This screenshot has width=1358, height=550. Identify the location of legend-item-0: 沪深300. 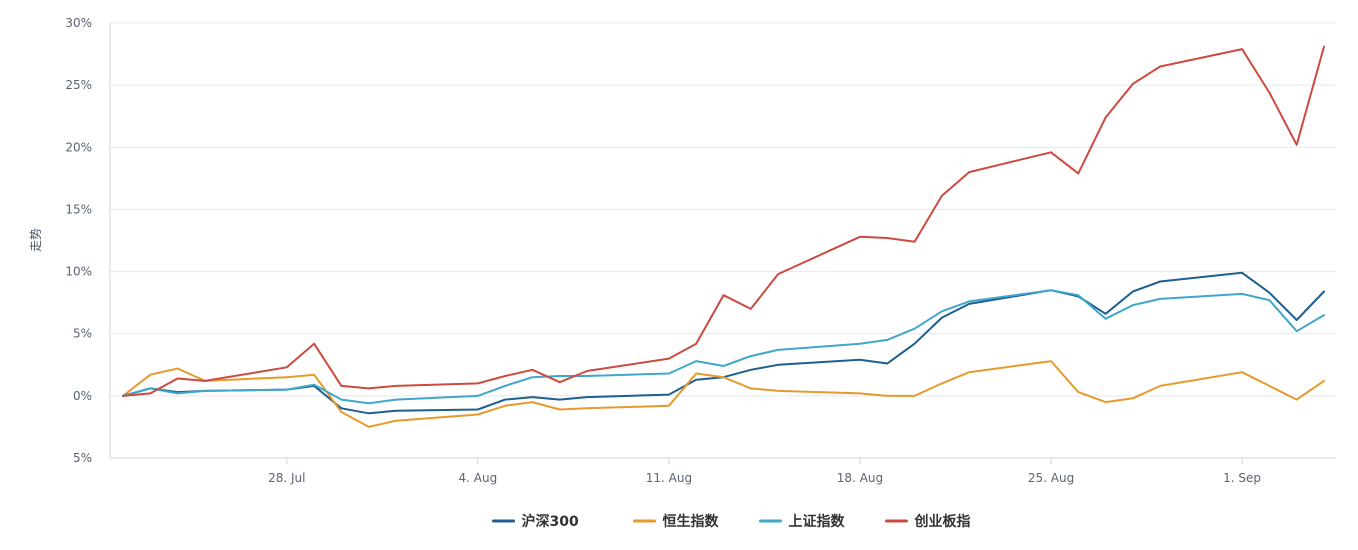
(535, 521).